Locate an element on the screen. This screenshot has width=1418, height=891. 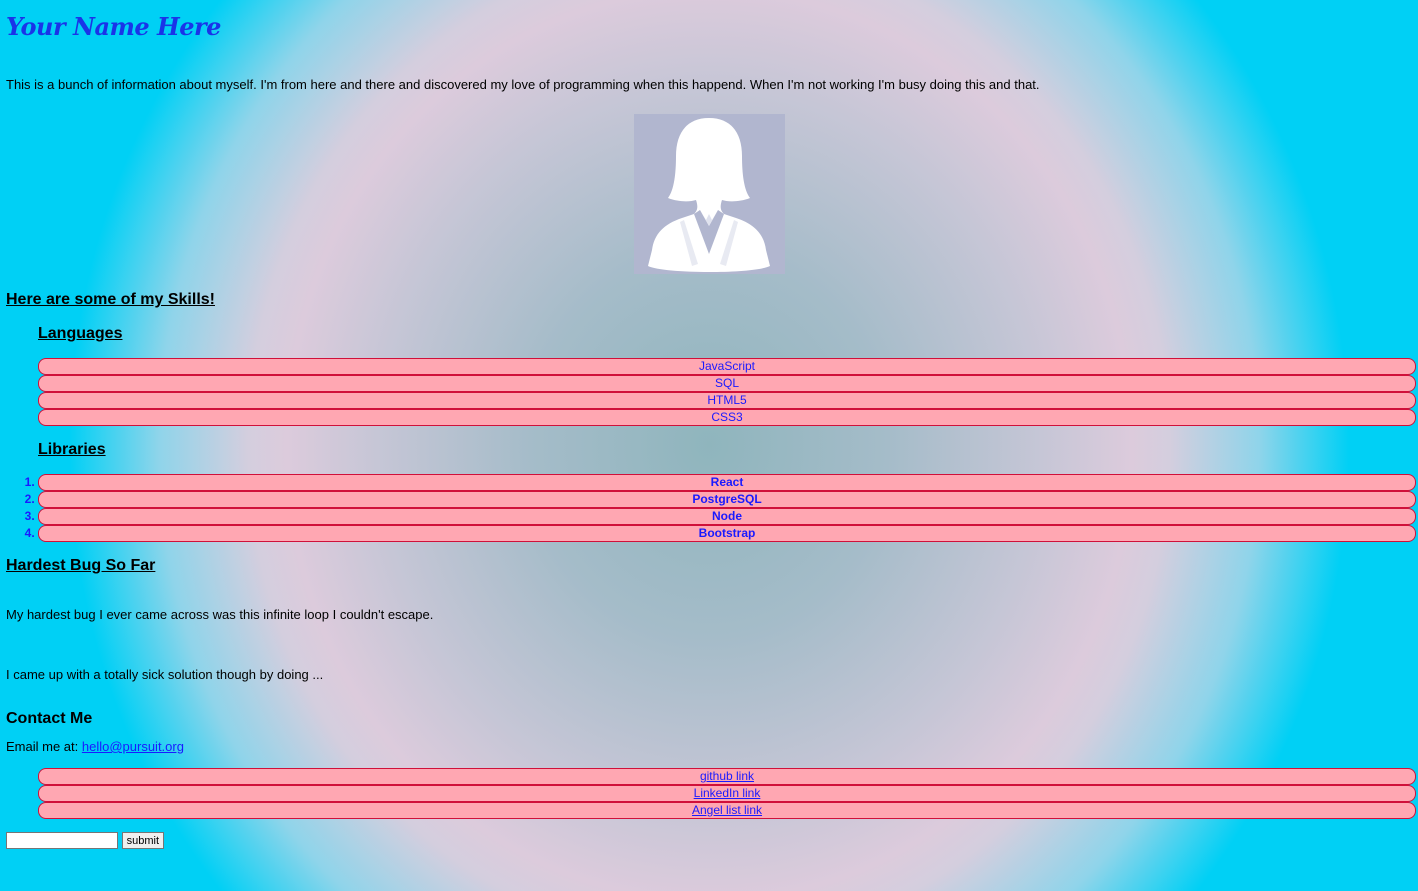
email-line: Email me at: hello@pursuit.org is located at coordinates (709, 747).